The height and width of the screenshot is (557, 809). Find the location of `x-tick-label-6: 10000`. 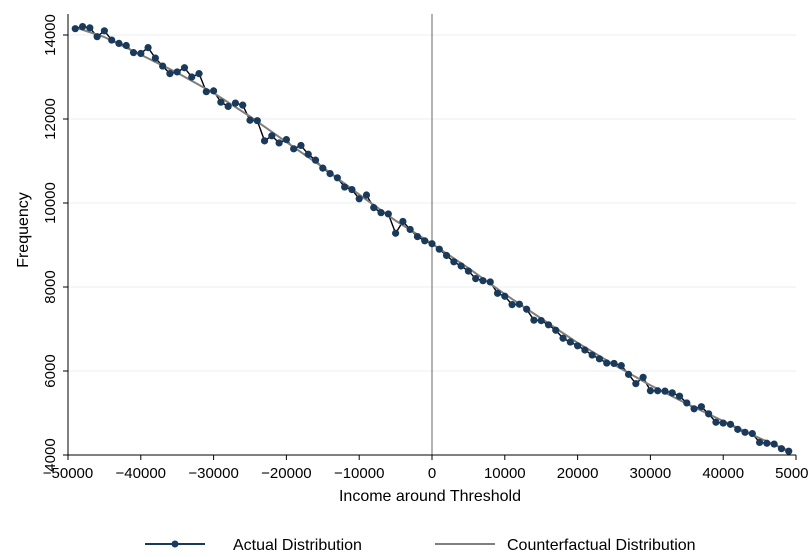

x-tick-label-6: 10000 is located at coordinates (505, 473).